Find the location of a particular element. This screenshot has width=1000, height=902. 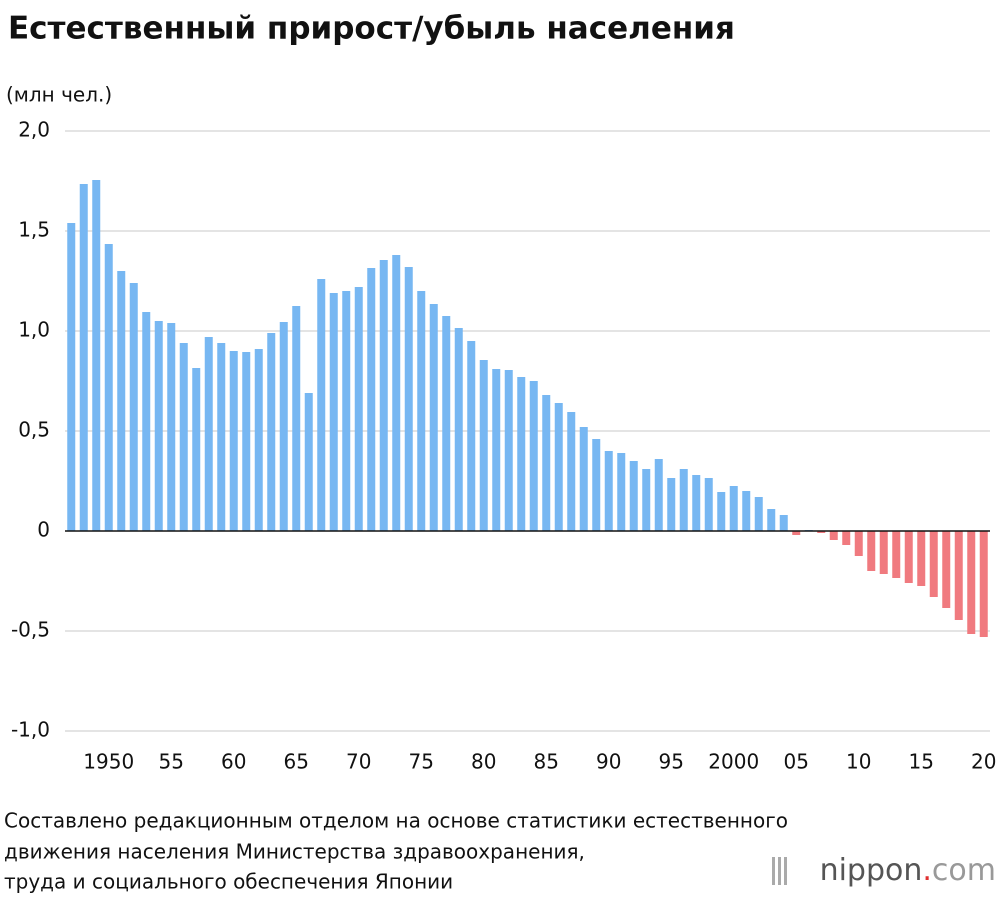

chart-title: Естественный прирост/убыль населения is located at coordinates (371, 29).